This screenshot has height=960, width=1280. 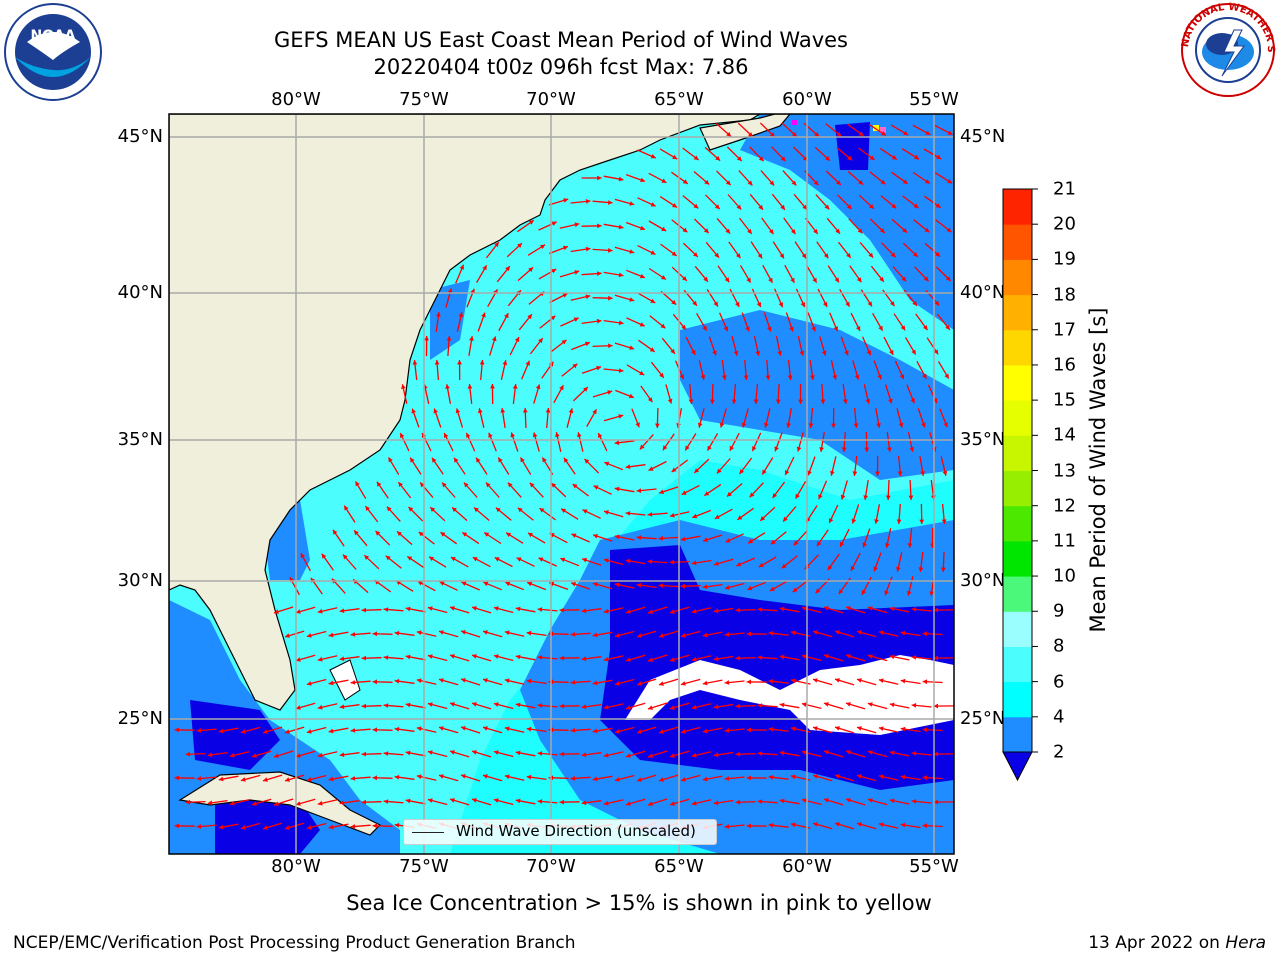 What do you see at coordinates (1064, 259) in the screenshot?
I see `colorbar-tick-label: 19` at bounding box center [1064, 259].